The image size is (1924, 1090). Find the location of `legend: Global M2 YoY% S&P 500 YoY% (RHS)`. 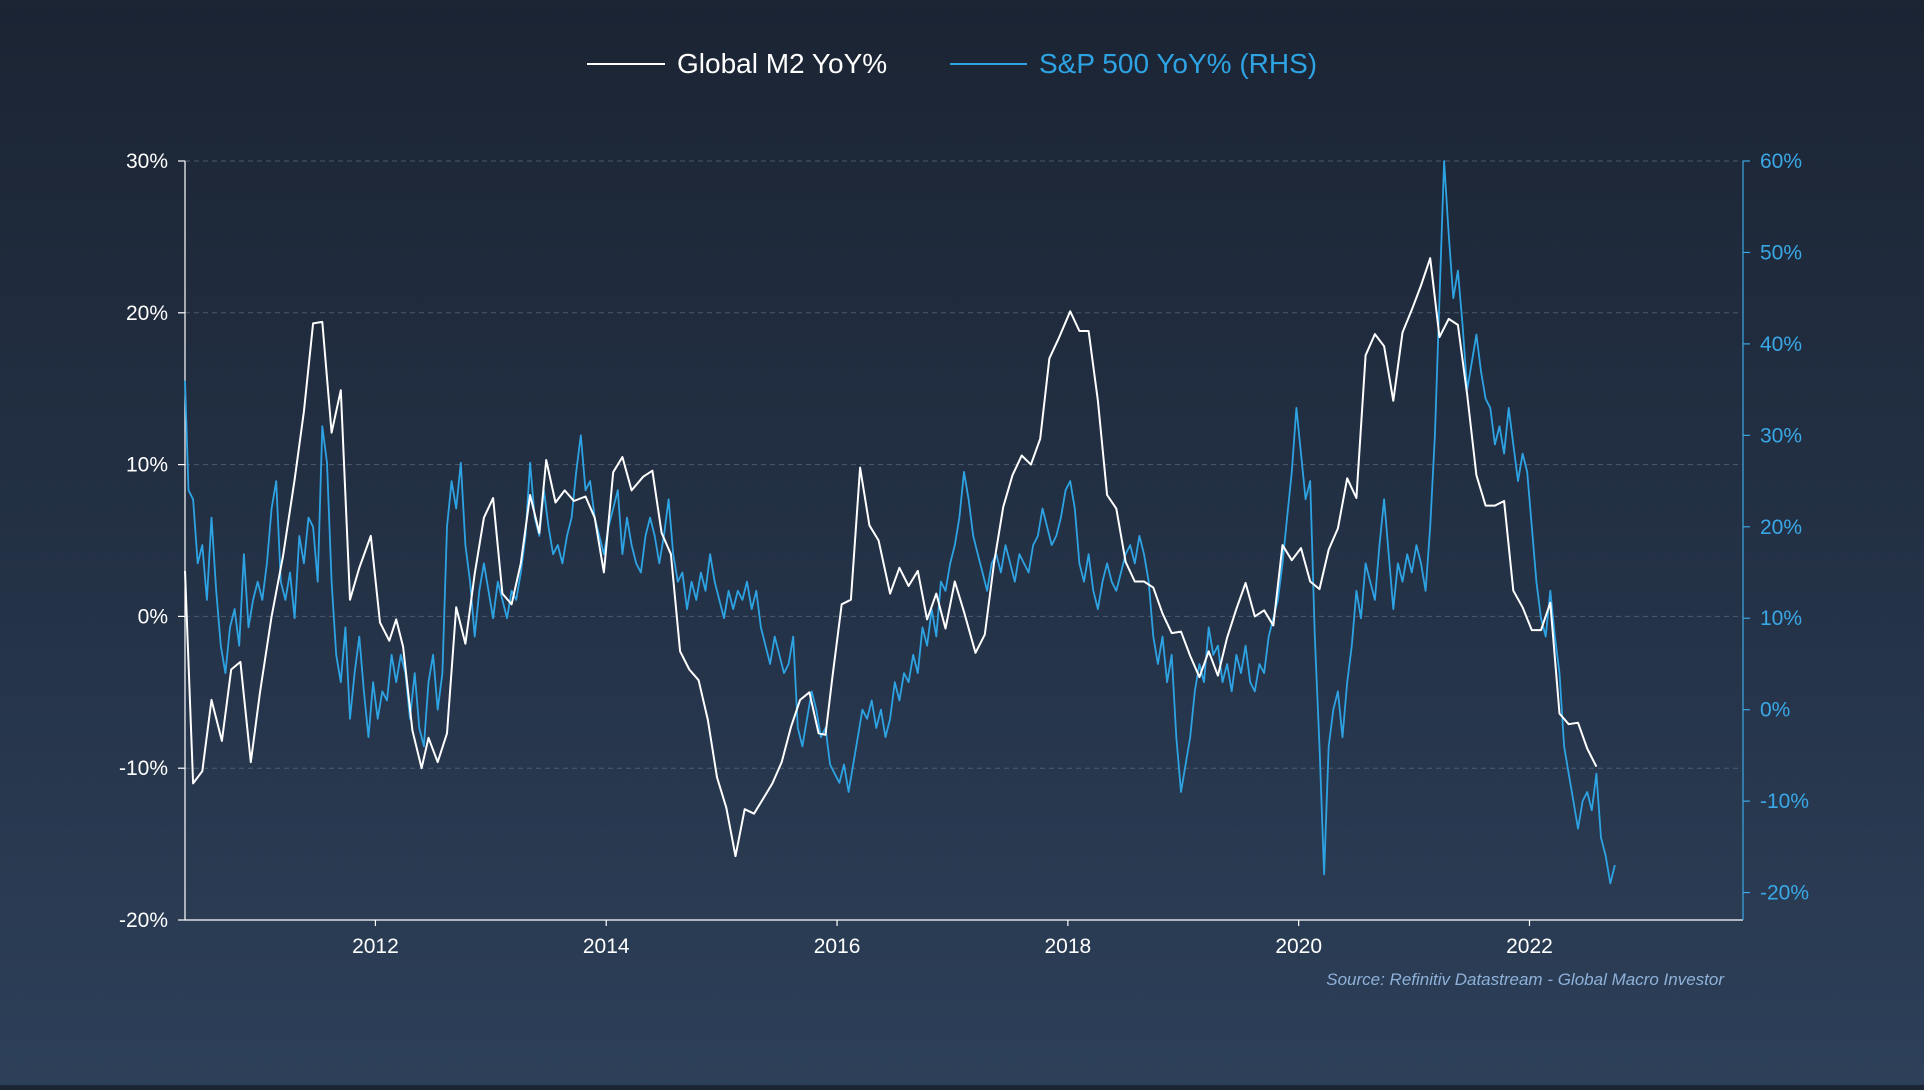

legend: Global M2 YoY% S&P 500 YoY% (RHS) is located at coordinates (952, 63).